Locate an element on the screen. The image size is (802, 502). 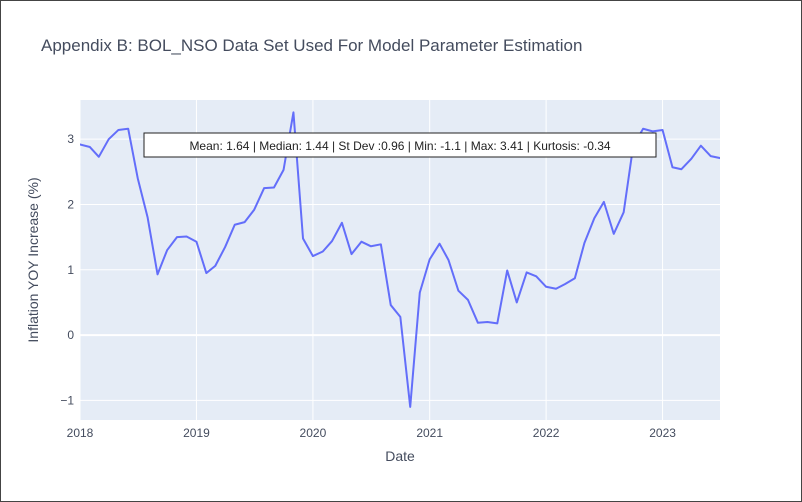
y-tick-labels: −1 0 1 2 3 is located at coordinates (67, 269).